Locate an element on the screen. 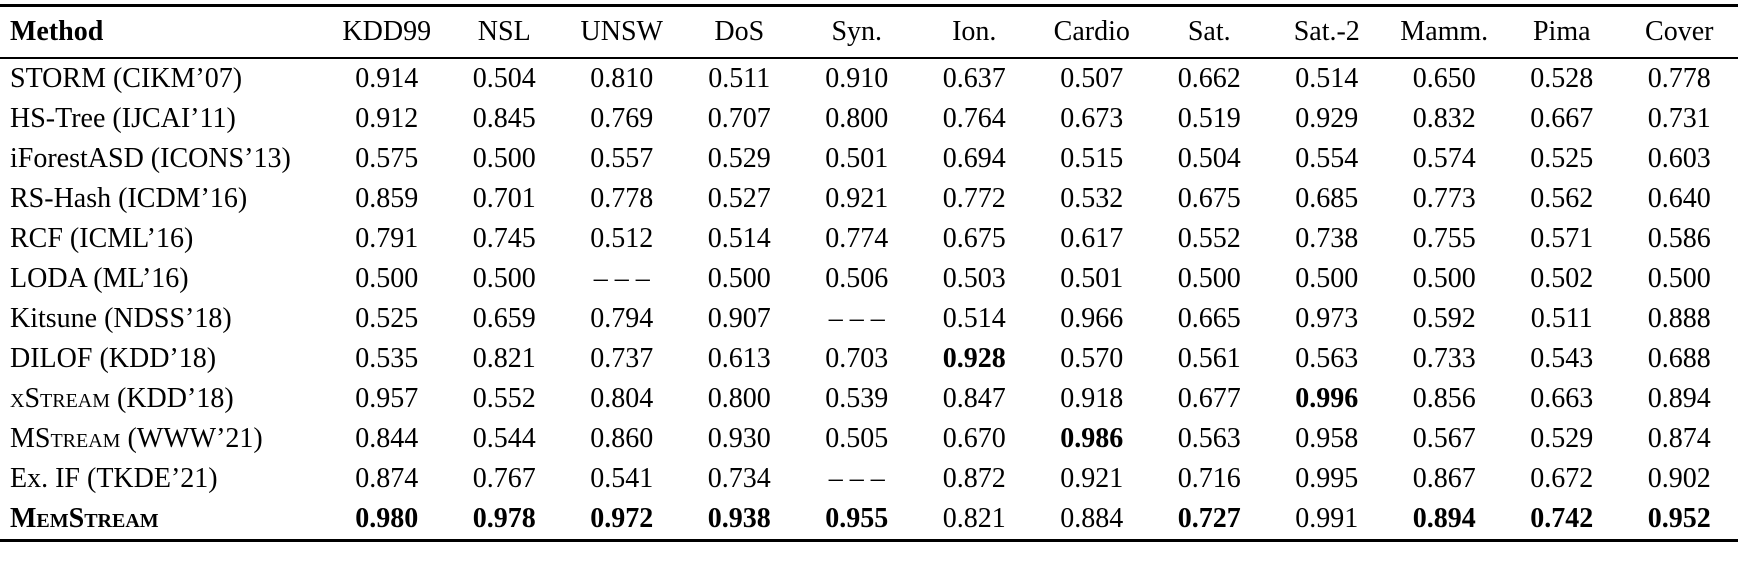 This screenshot has height=561, width=1738. value-cell: 0.519 is located at coordinates (1209, 118).